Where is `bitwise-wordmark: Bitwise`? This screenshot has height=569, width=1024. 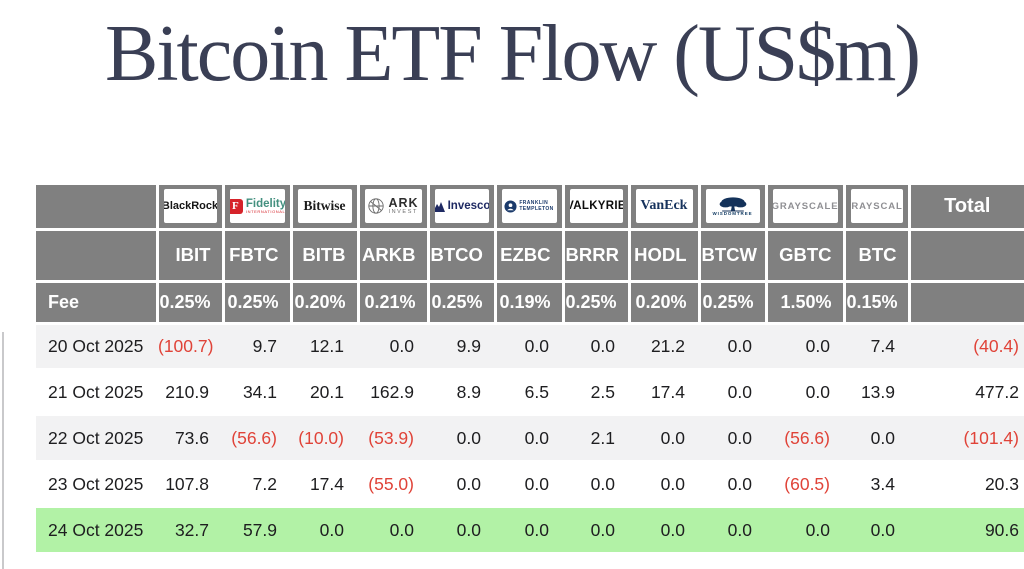 bitwise-wordmark: Bitwise is located at coordinates (324, 206).